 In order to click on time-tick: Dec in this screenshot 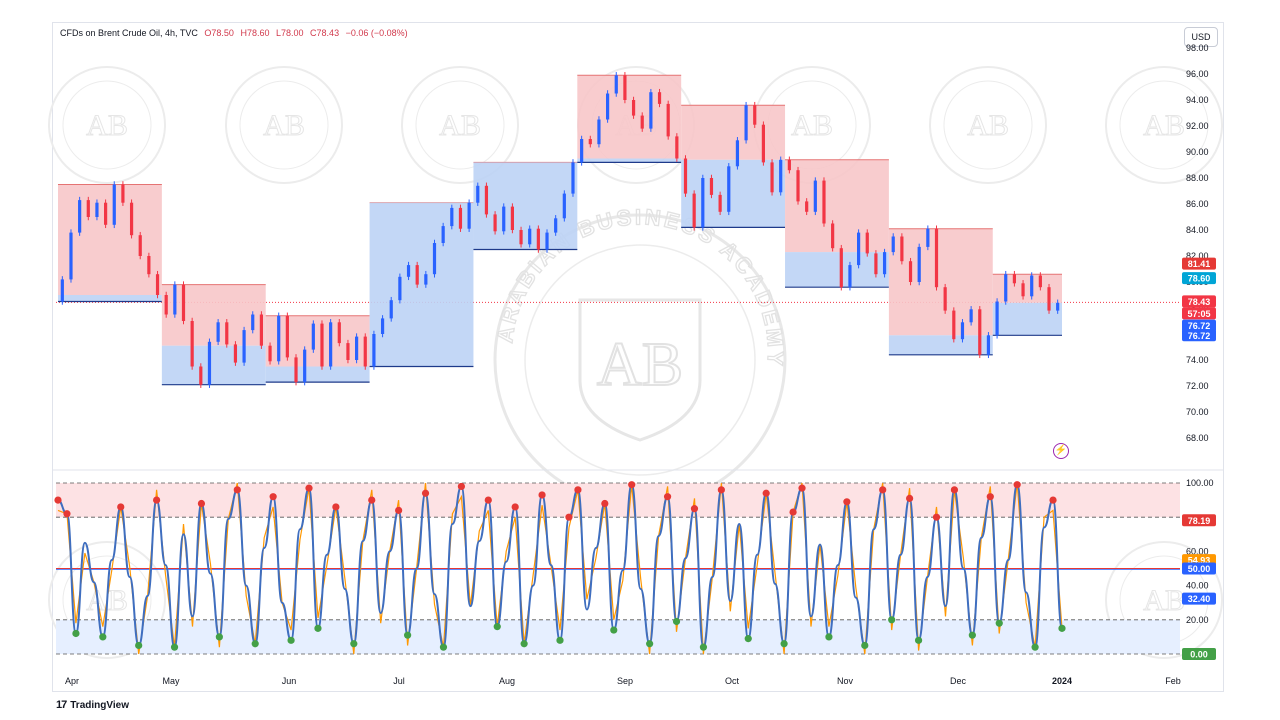, I will do `click(958, 681)`.